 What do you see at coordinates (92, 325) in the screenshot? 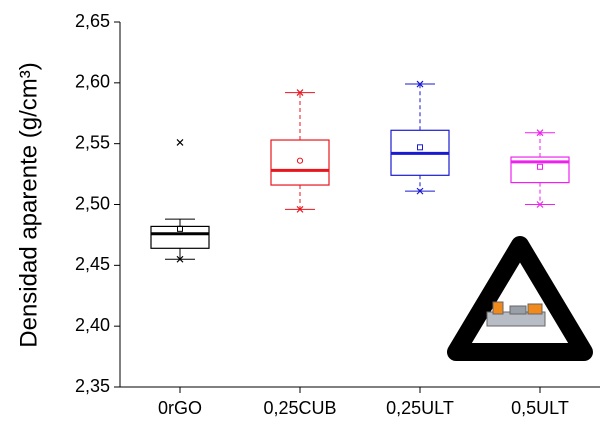
I see `y-tick-label: 2,40` at bounding box center [92, 325].